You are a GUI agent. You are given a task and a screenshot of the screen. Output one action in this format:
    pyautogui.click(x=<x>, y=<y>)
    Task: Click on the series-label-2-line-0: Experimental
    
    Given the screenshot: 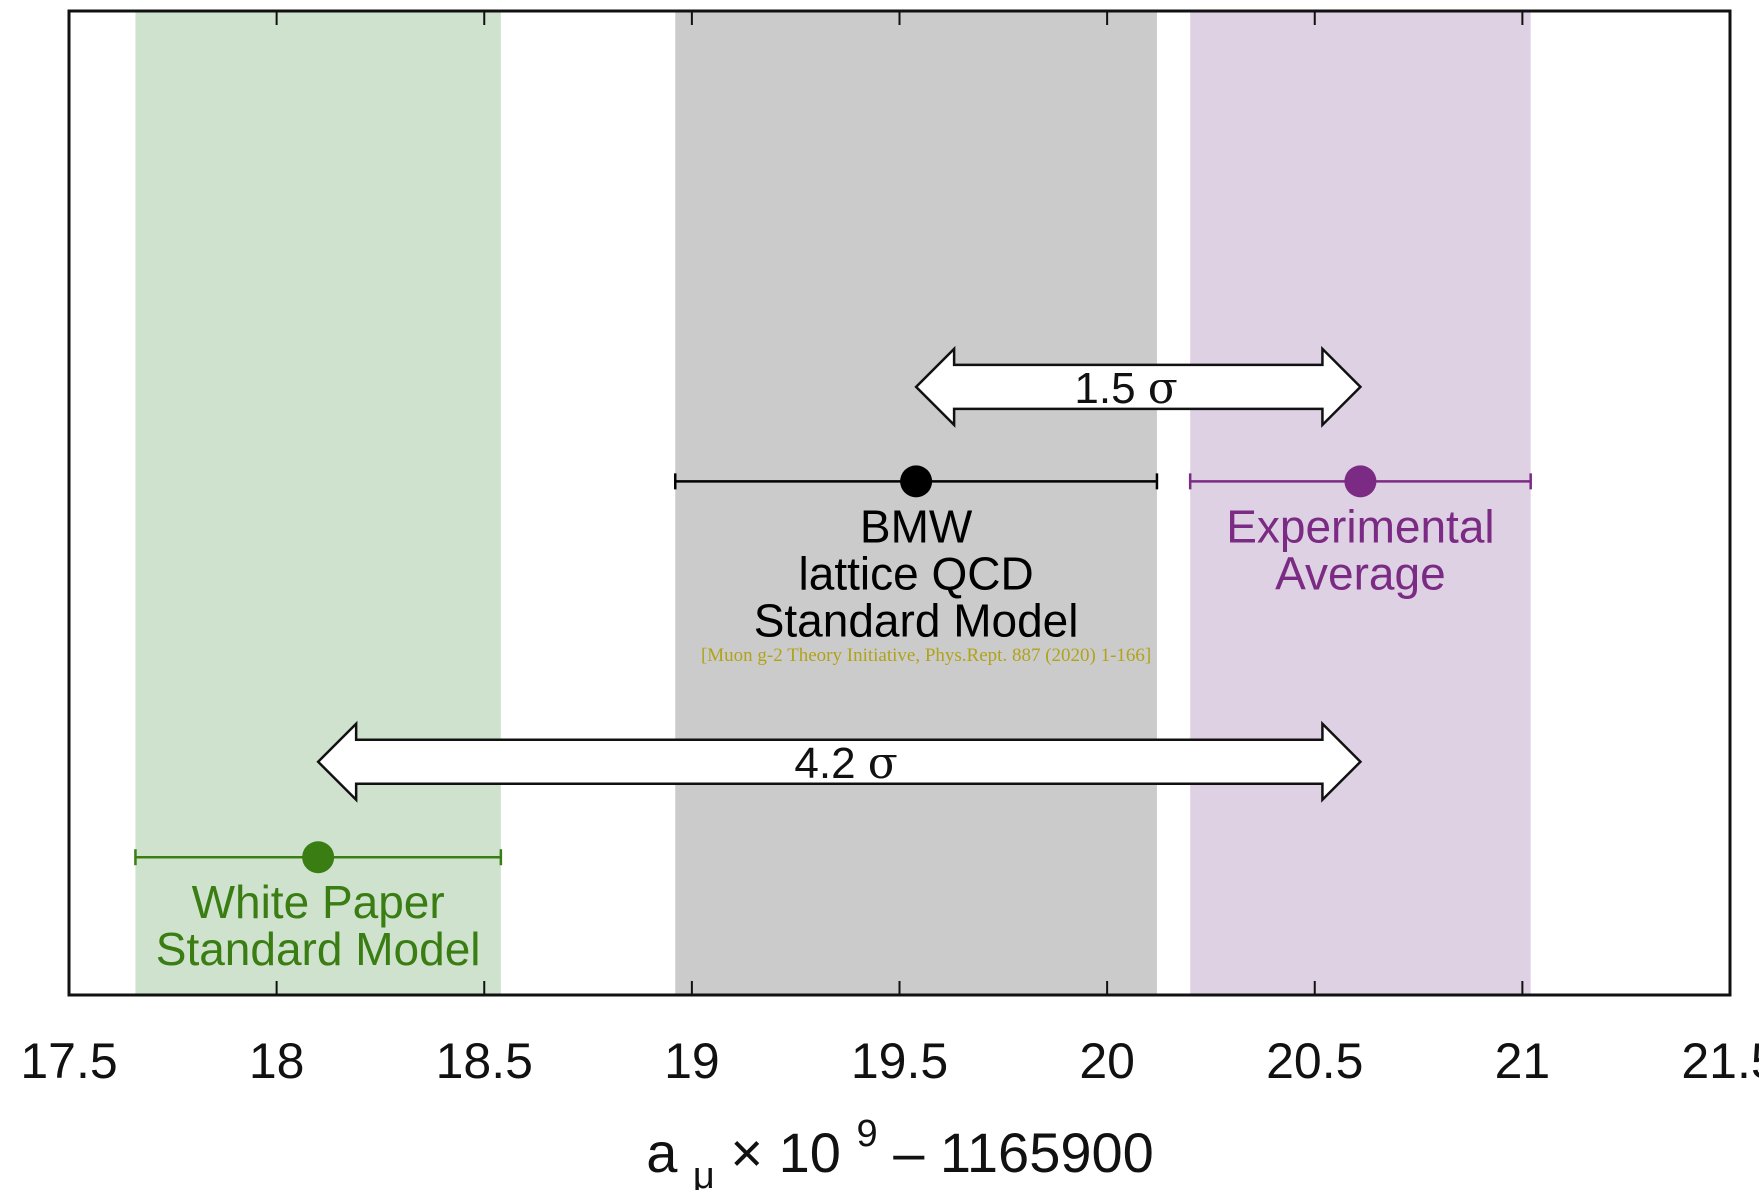 What is the action you would take?
    pyautogui.click(x=1360, y=526)
    